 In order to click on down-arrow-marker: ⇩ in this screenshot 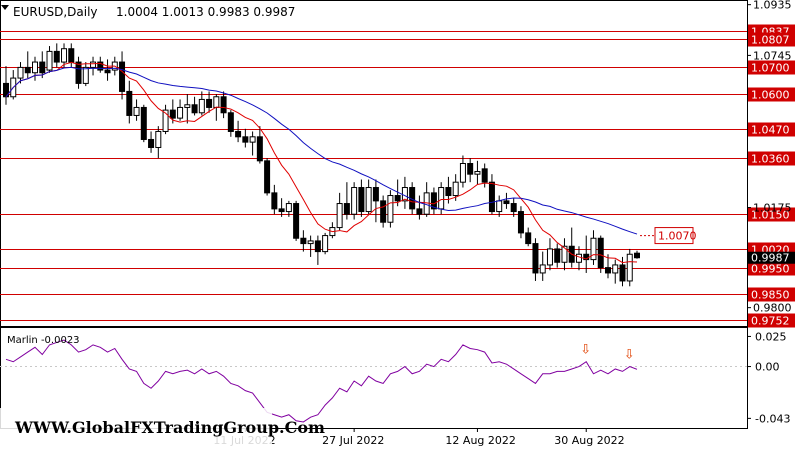, I will do `click(585, 350)`.